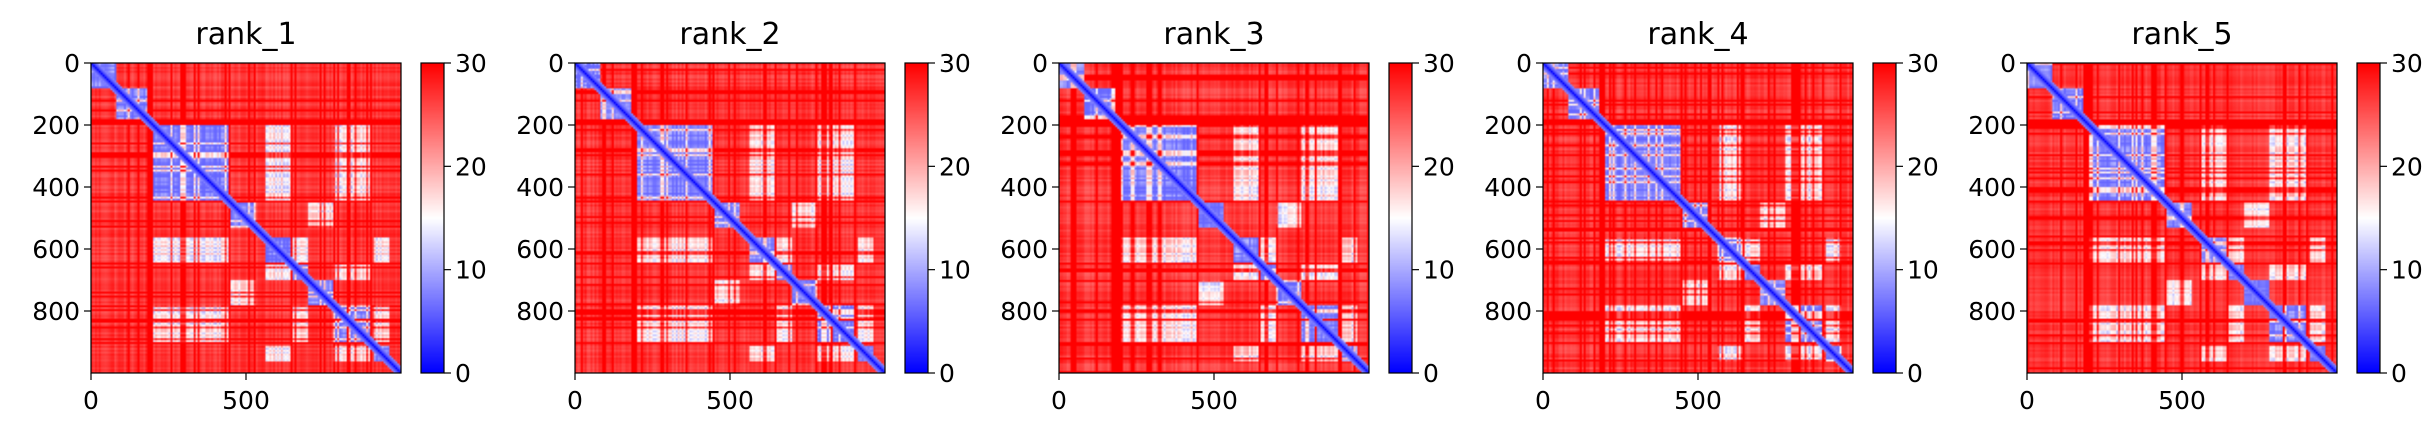 This screenshot has width=2434, height=438. I want to click on chart-title: rank_1, so click(245, 34).